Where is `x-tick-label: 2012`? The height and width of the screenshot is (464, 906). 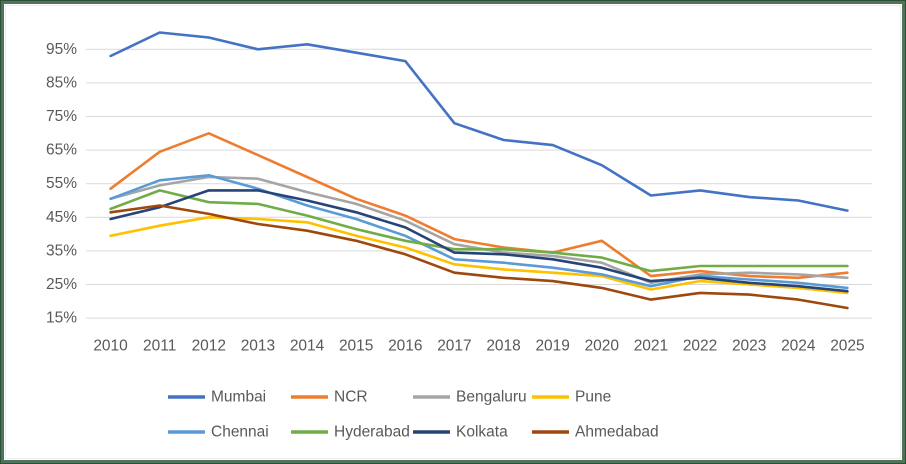
x-tick-label: 2012 is located at coordinates (209, 346).